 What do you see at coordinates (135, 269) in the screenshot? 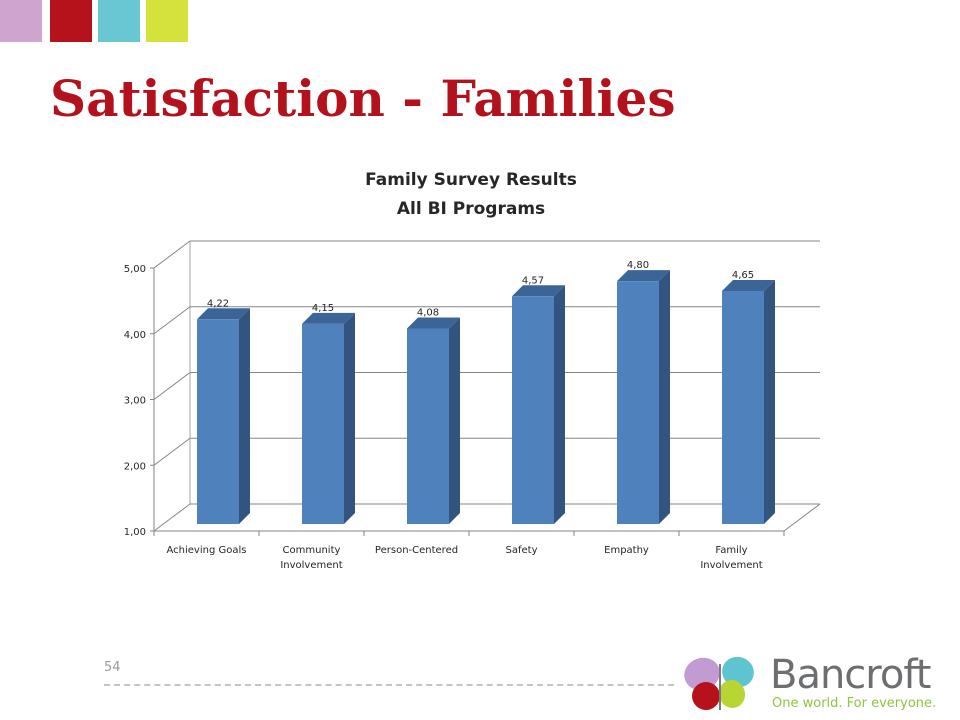
I see `y-tick-label: 5,00` at bounding box center [135, 269].